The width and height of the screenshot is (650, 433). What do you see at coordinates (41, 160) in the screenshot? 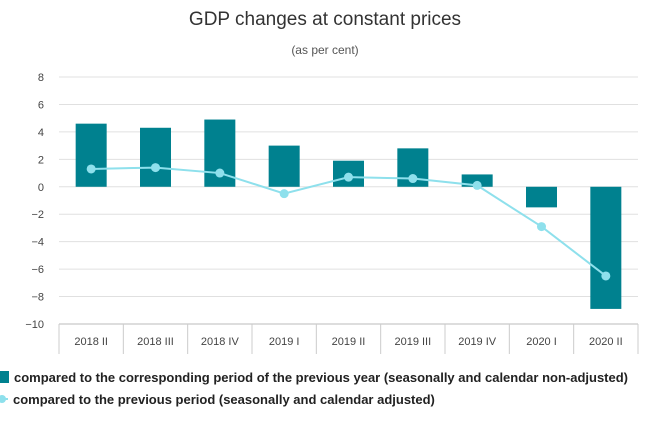
I see `y-tick-label: 2` at bounding box center [41, 160].